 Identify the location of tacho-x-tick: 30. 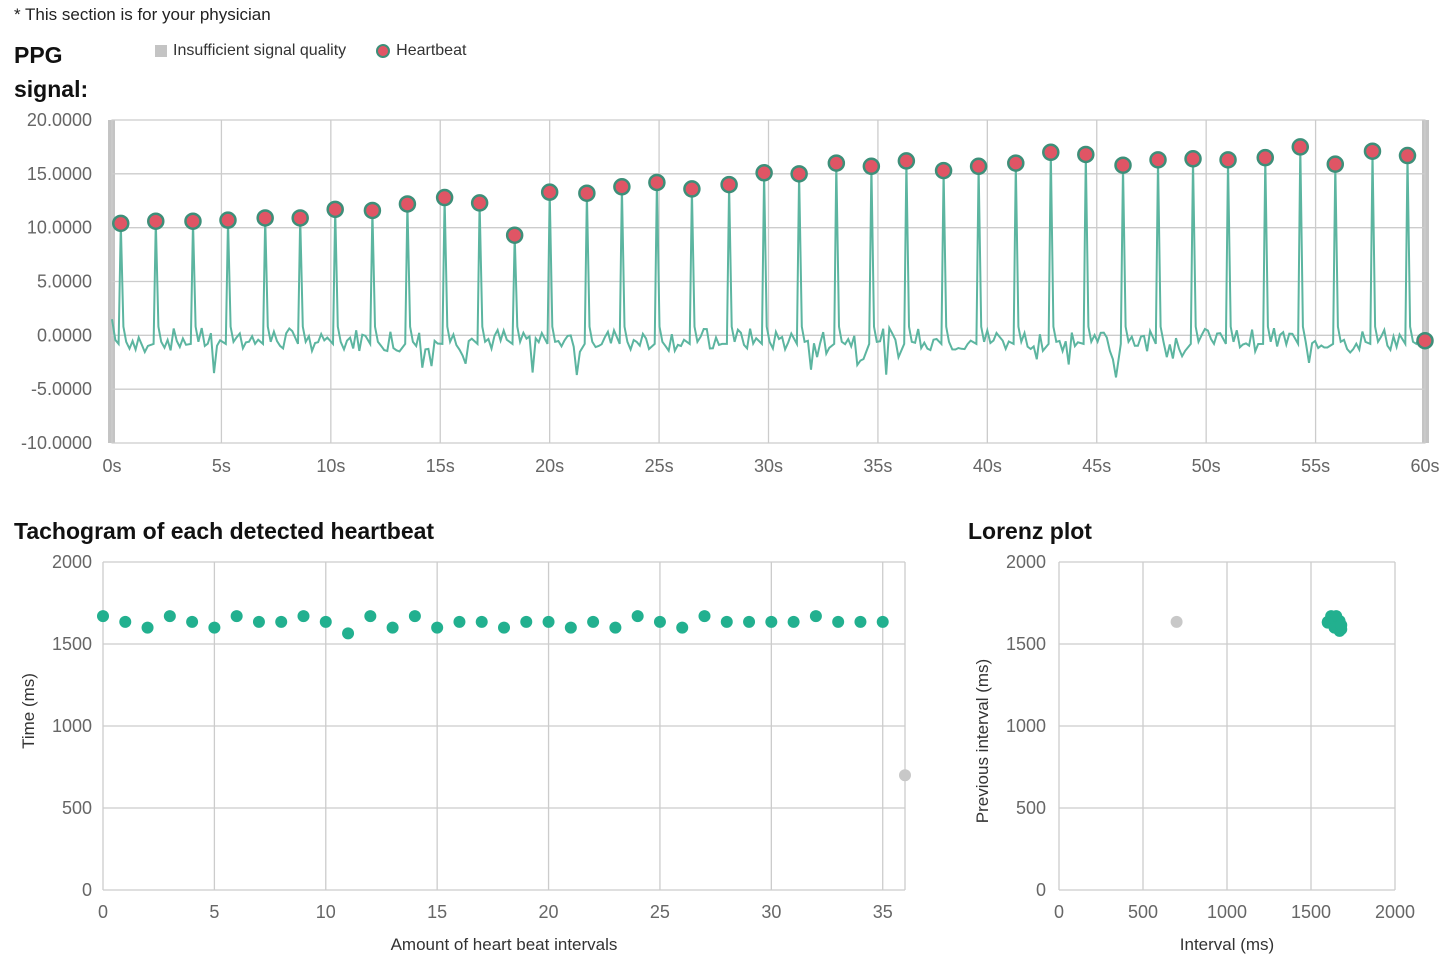
(771, 912).